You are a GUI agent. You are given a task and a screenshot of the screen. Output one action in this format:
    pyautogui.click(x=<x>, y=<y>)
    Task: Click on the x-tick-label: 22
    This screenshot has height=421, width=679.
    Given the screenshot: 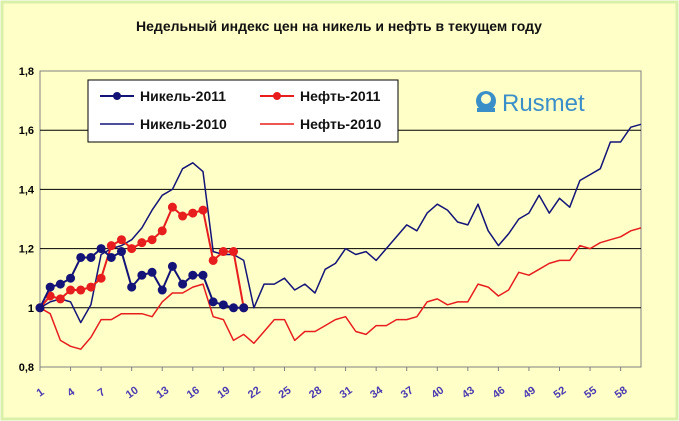 What is the action you would take?
    pyautogui.click(x=254, y=392)
    